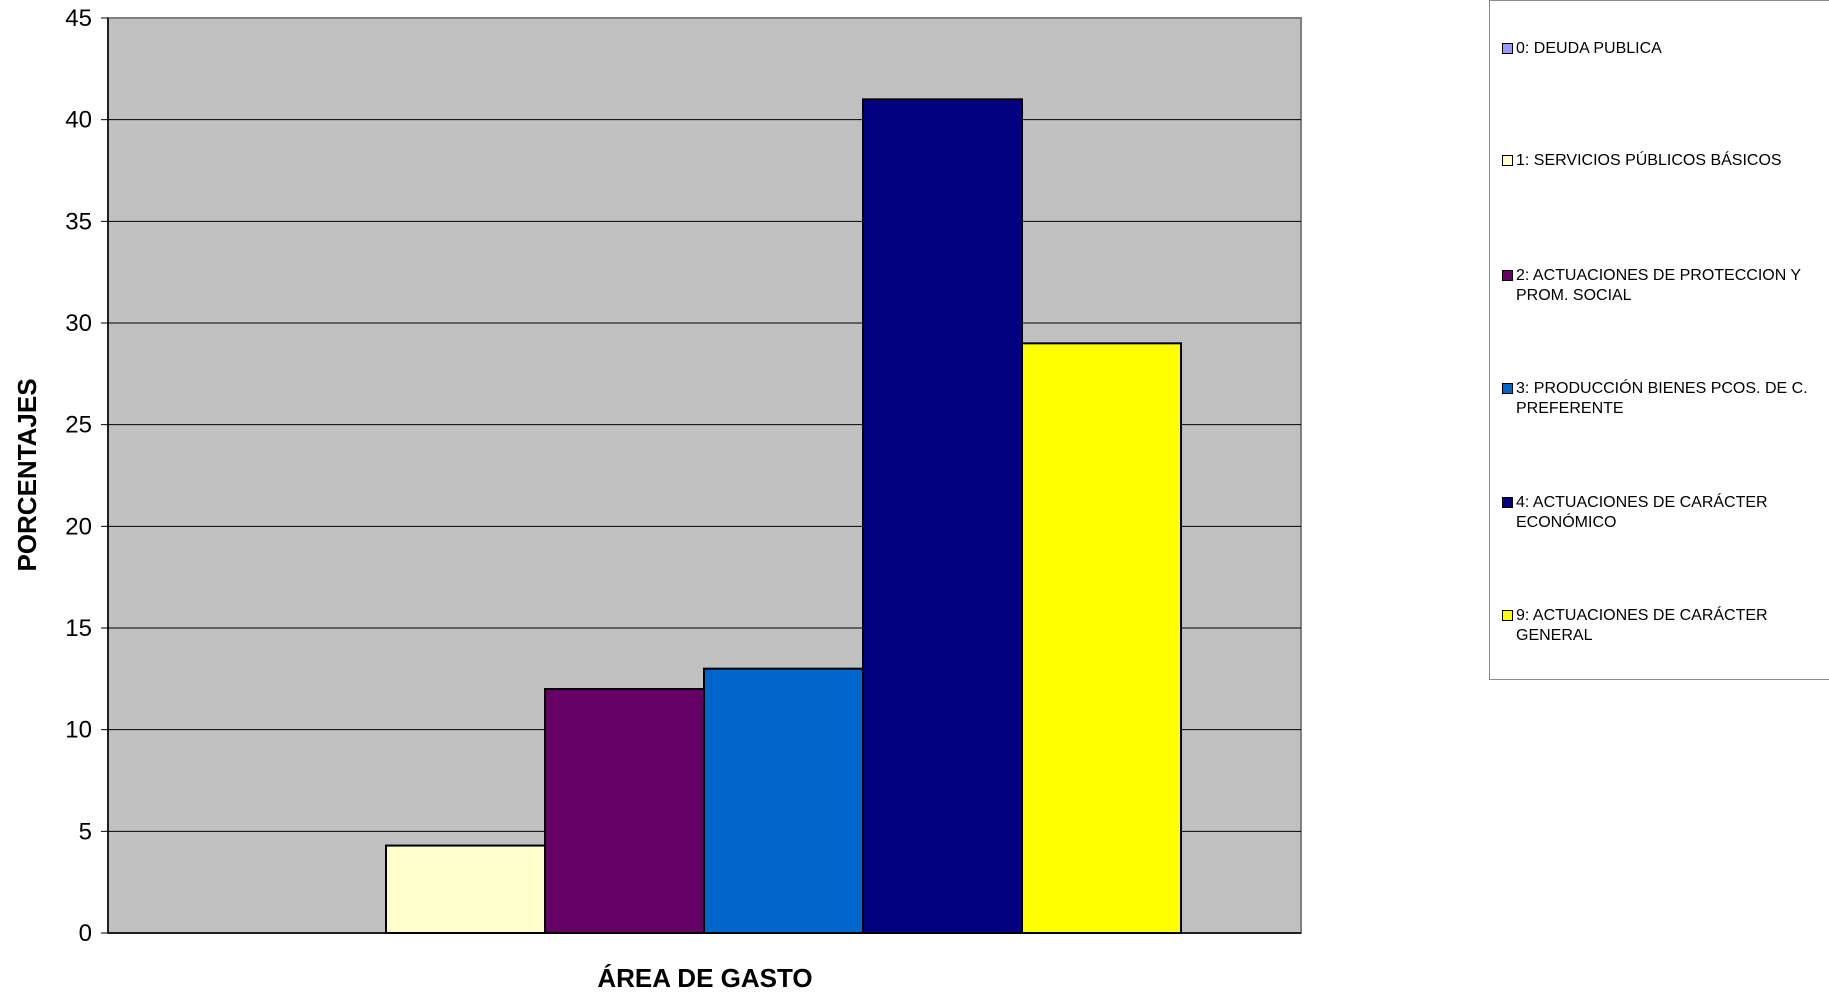 This screenshot has width=1829, height=1000. Describe the element at coordinates (78, 526) in the screenshot. I see `y-tick-label: 20` at that location.